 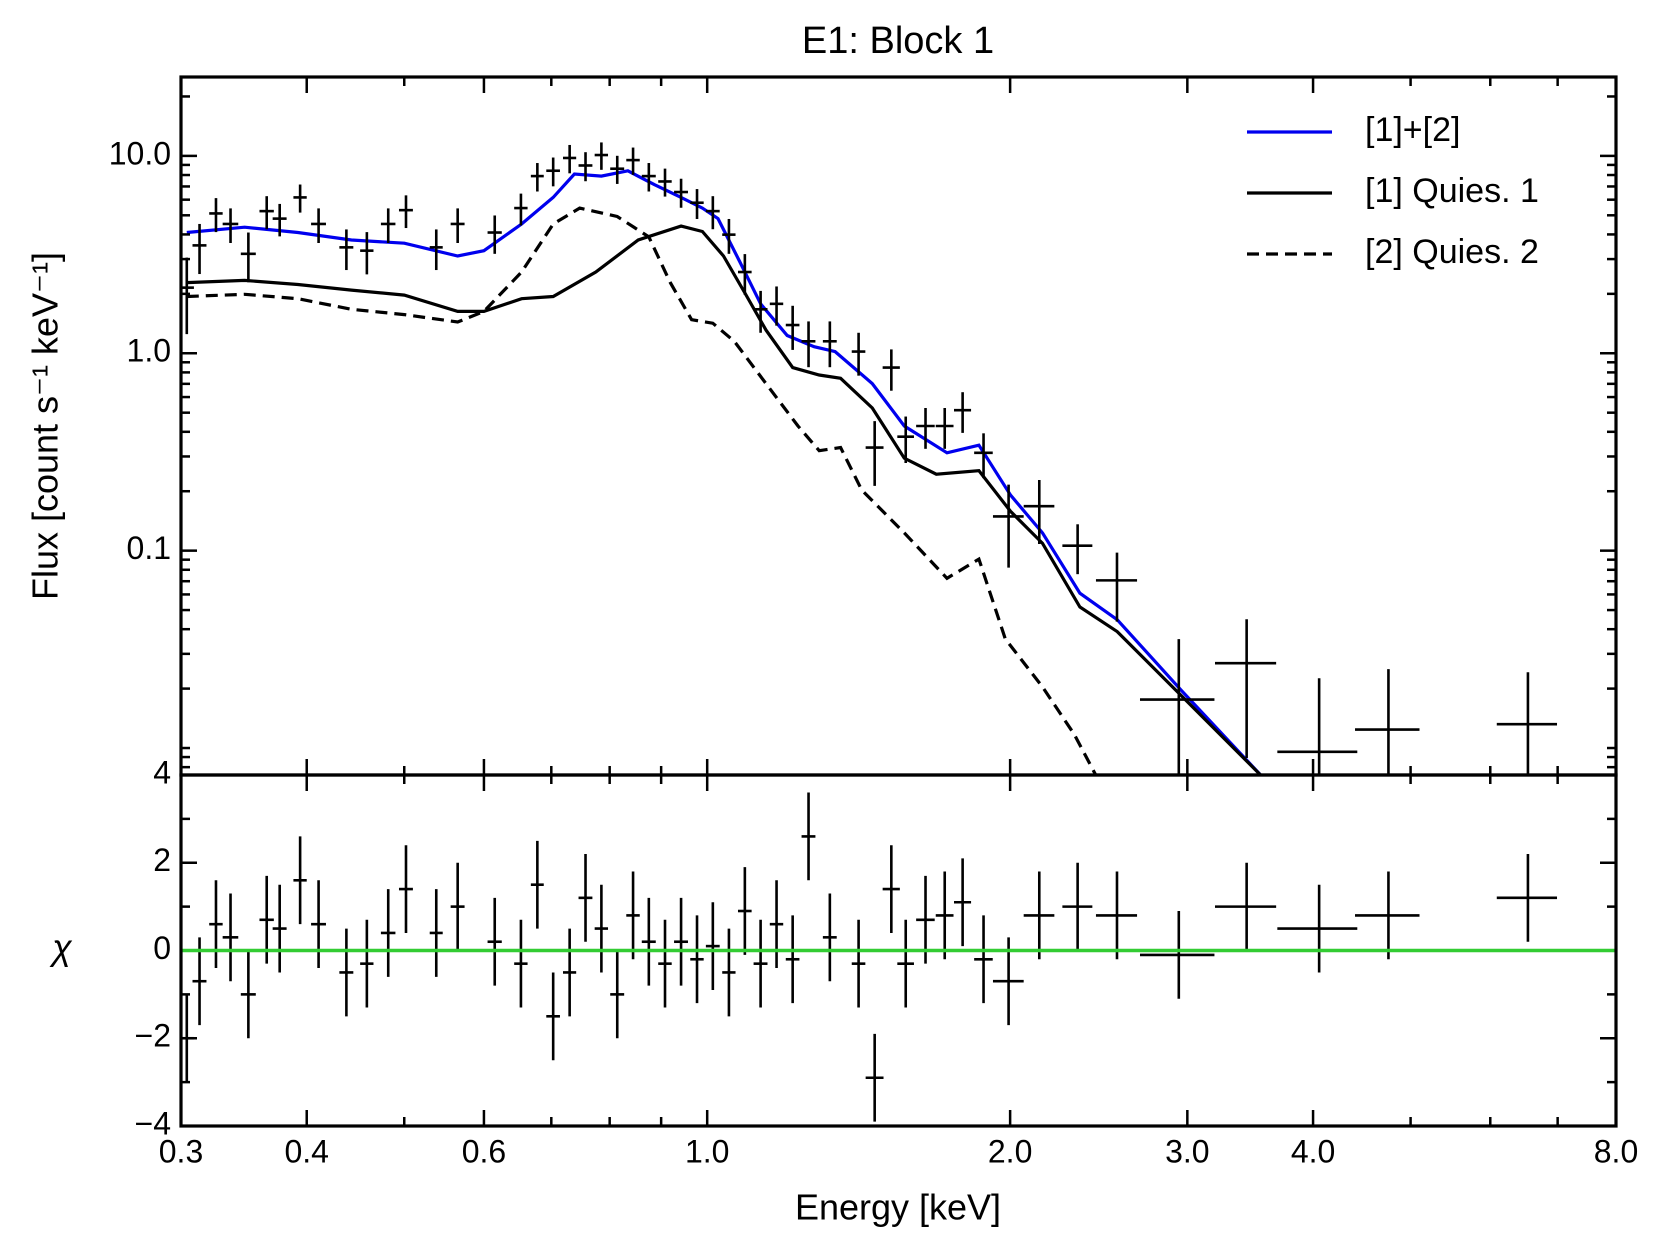 What do you see at coordinates (898, 41) in the screenshot?
I see `chart-title: E1: Block 1` at bounding box center [898, 41].